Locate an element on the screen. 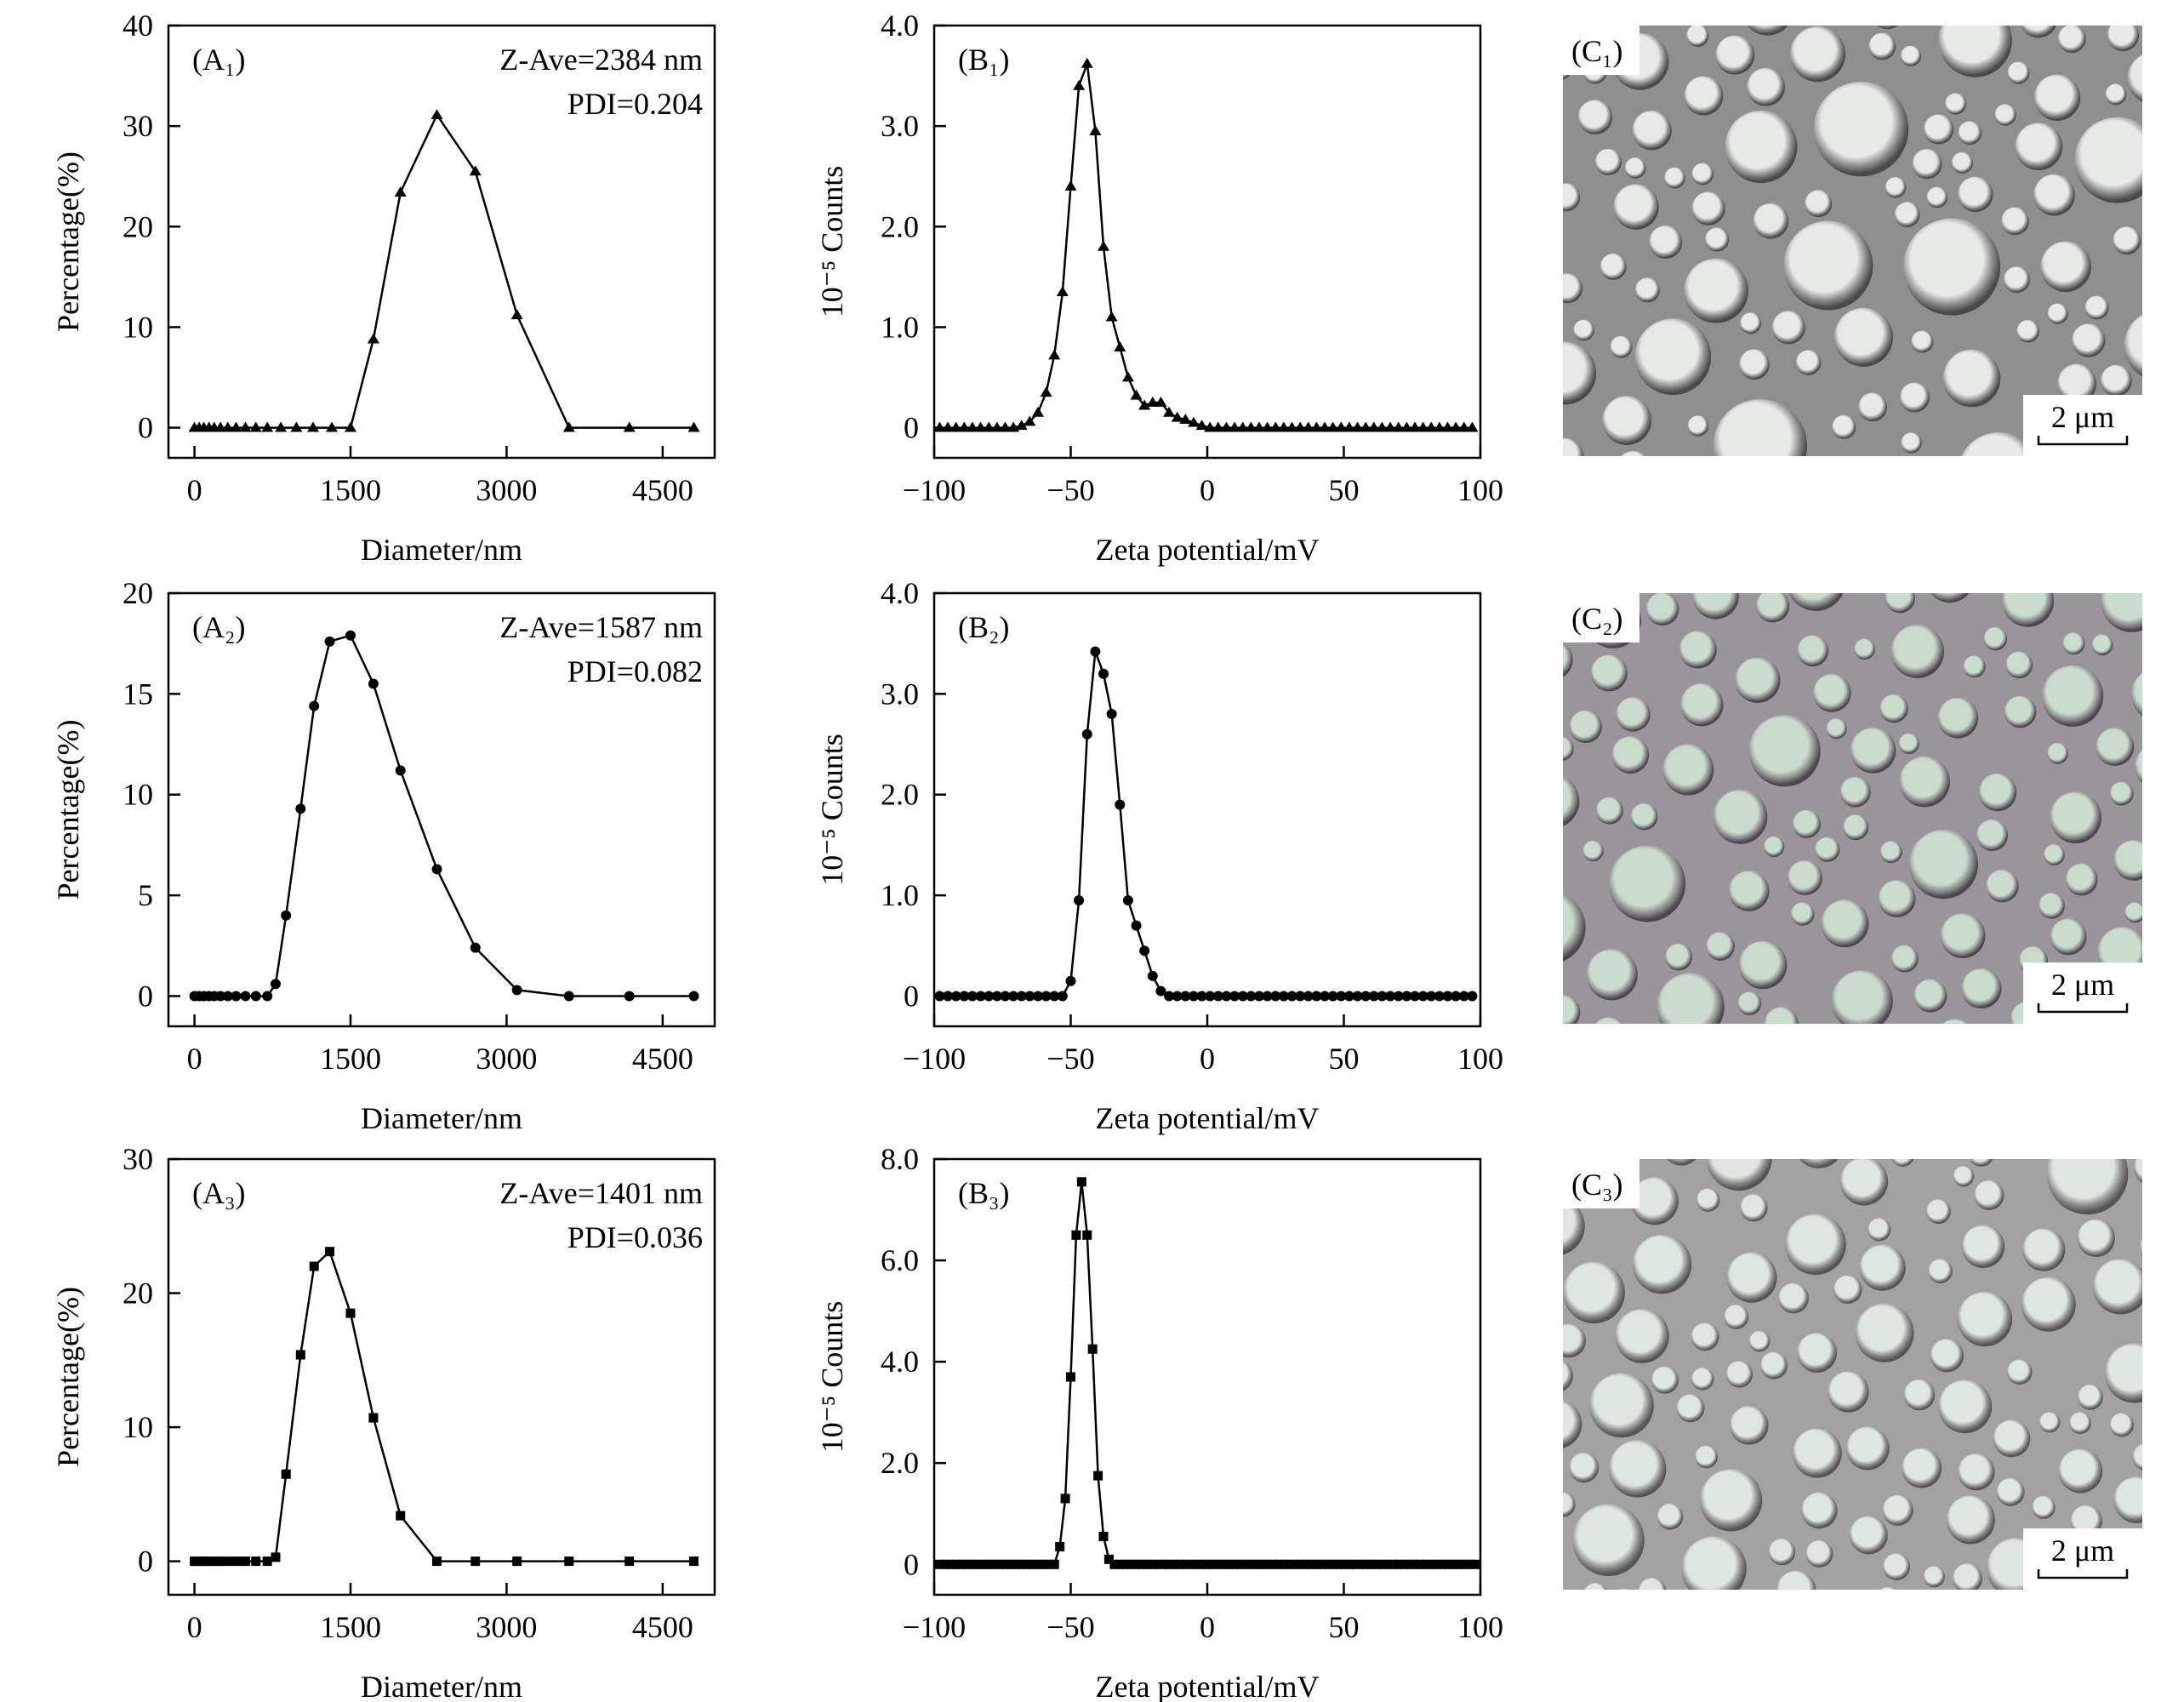 This screenshot has height=1702, width=2184. x-axis-label: Diameter/nm is located at coordinates (441, 1686).